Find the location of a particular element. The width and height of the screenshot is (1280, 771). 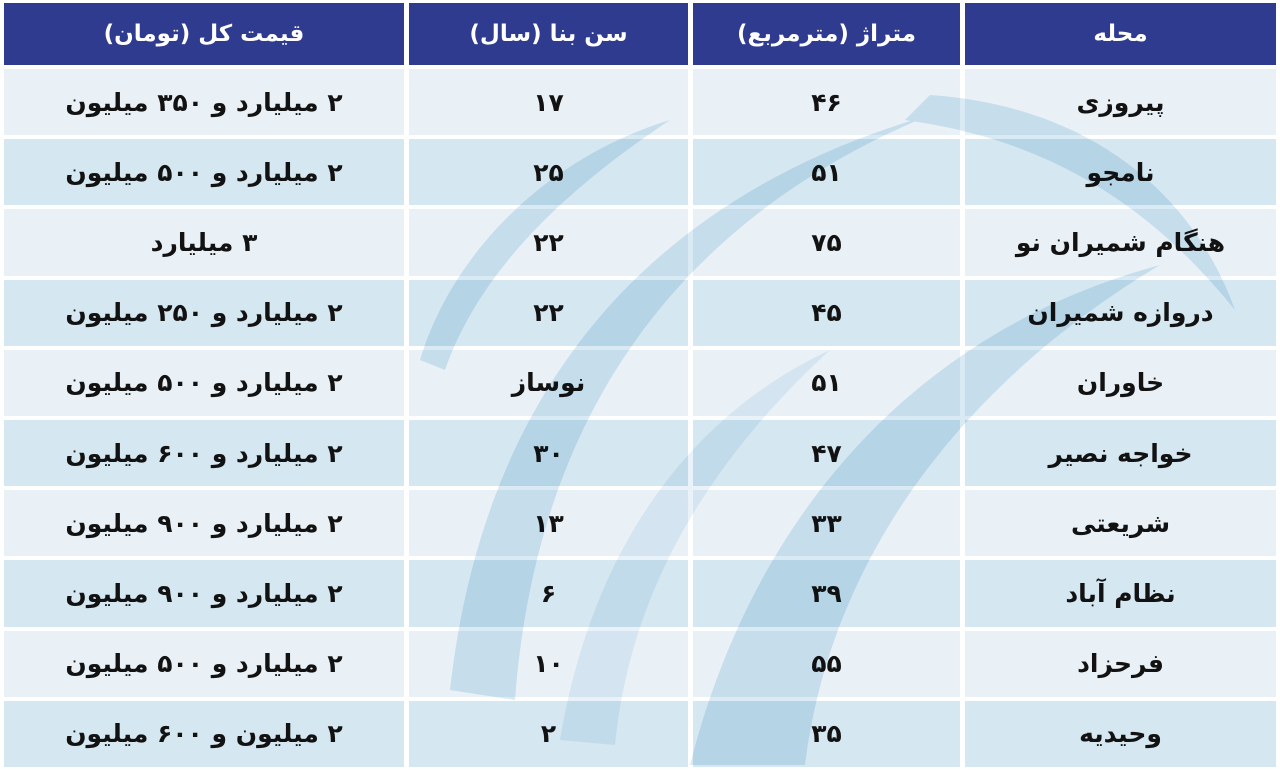

cell-neighborhood: پیروزی is located at coordinates (1120, 102).